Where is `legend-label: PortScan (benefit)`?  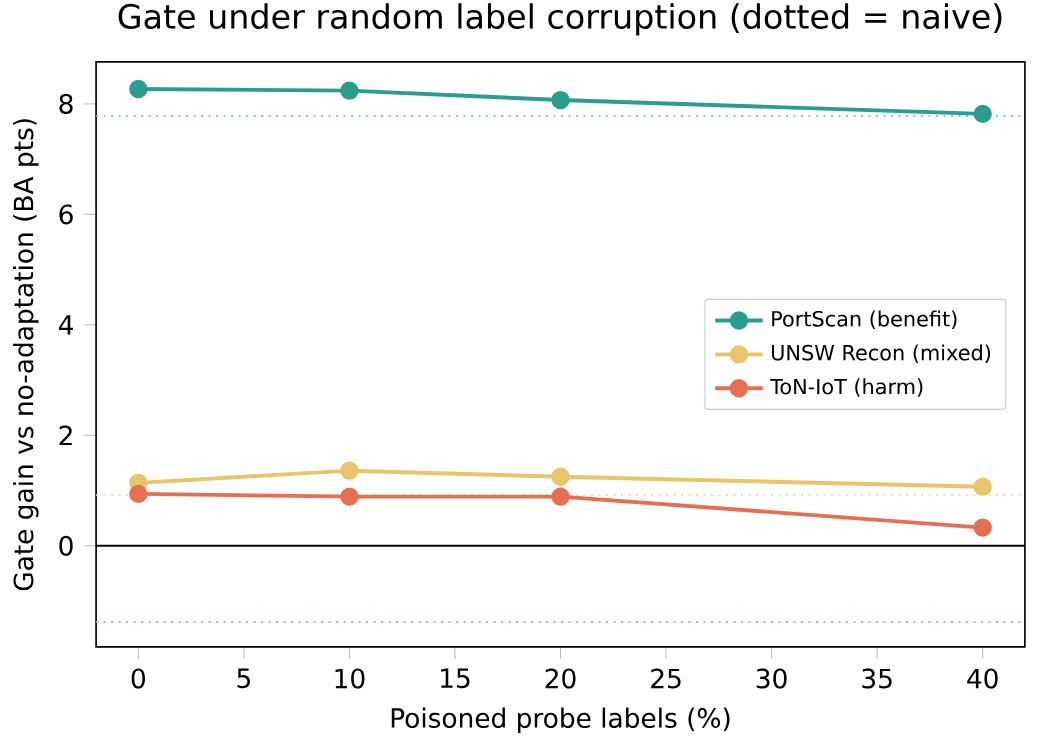
legend-label: PortScan (benefit) is located at coordinates (864, 320).